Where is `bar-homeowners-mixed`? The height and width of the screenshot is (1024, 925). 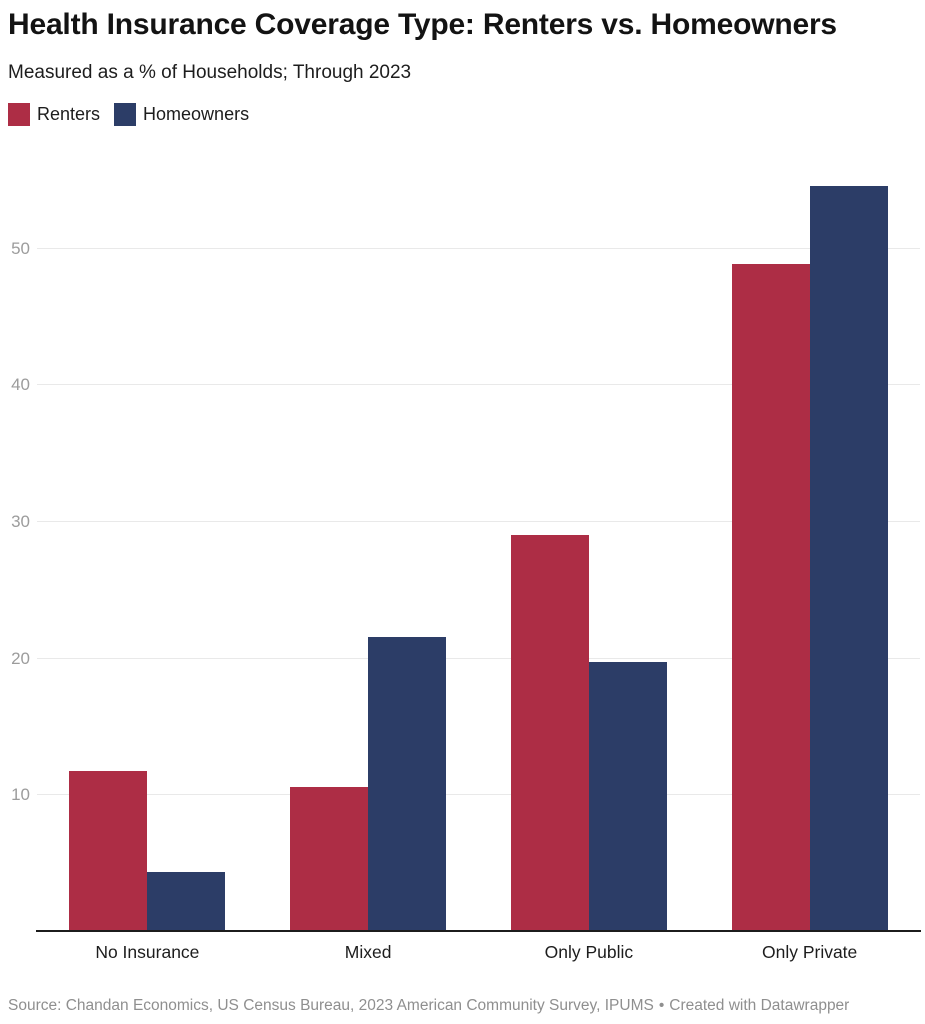 bar-homeowners-mixed is located at coordinates (407, 784).